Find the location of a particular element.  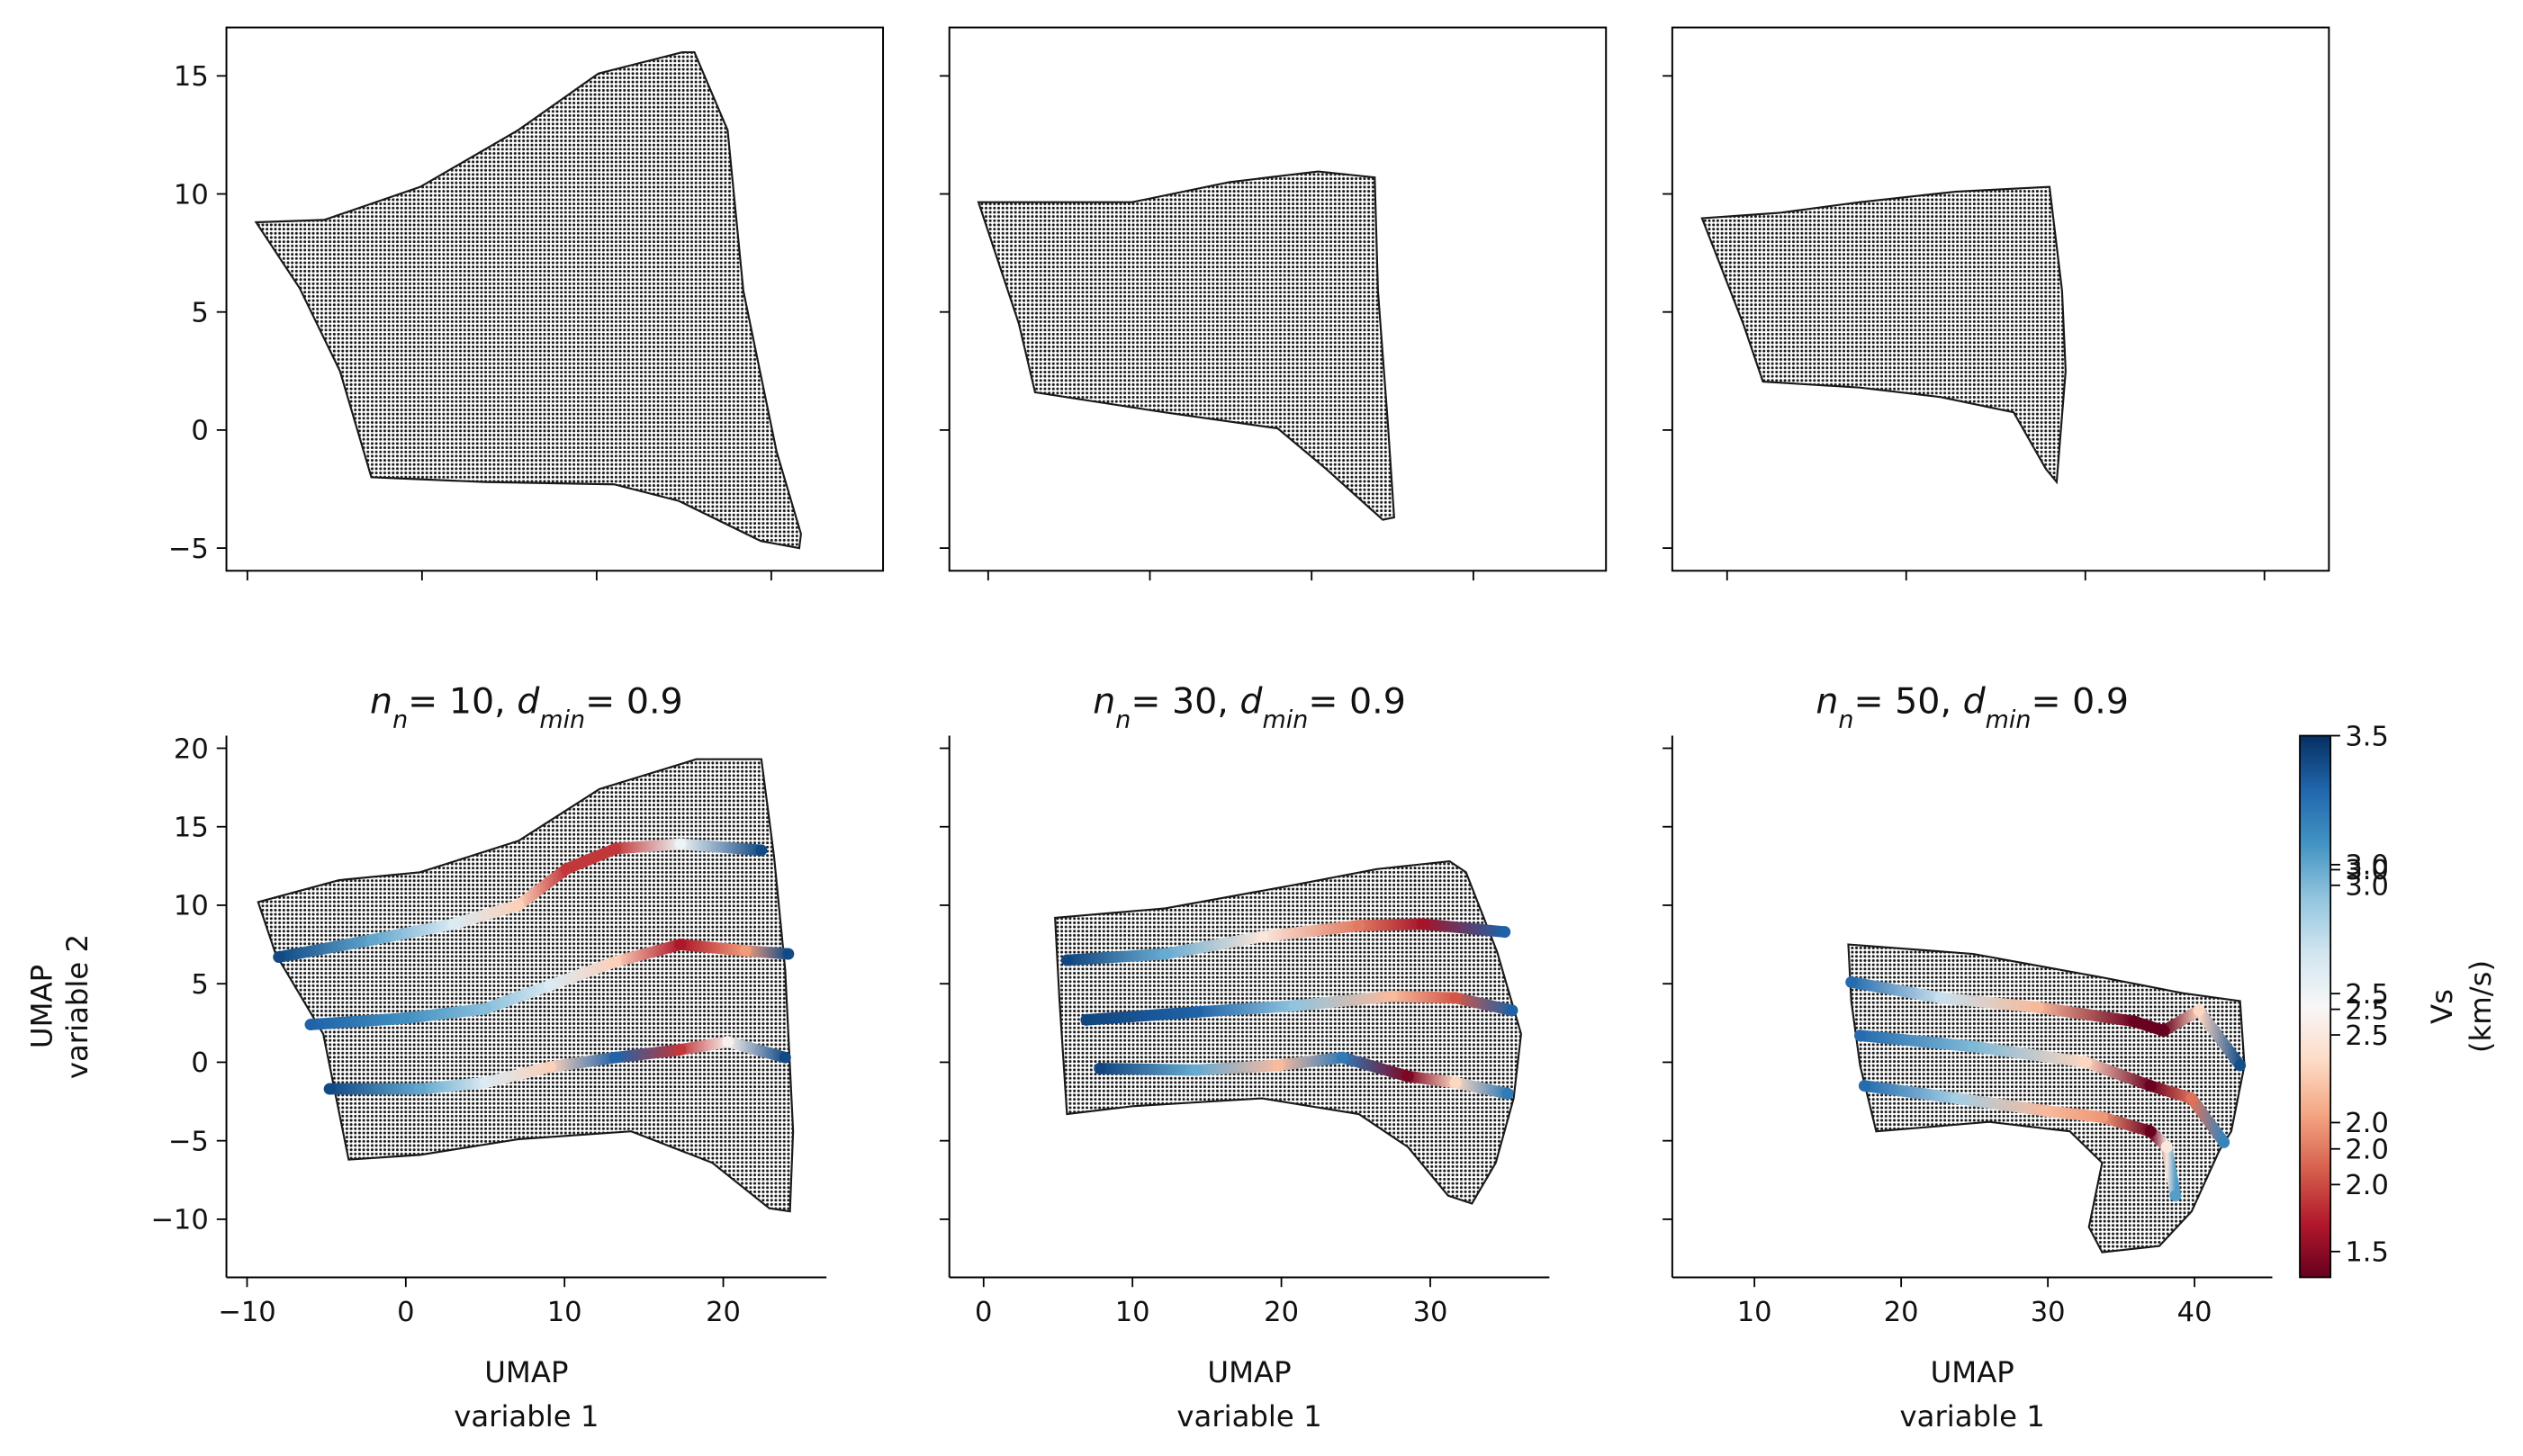

colorbar-label: Vs is located at coordinates (2442, 1006).